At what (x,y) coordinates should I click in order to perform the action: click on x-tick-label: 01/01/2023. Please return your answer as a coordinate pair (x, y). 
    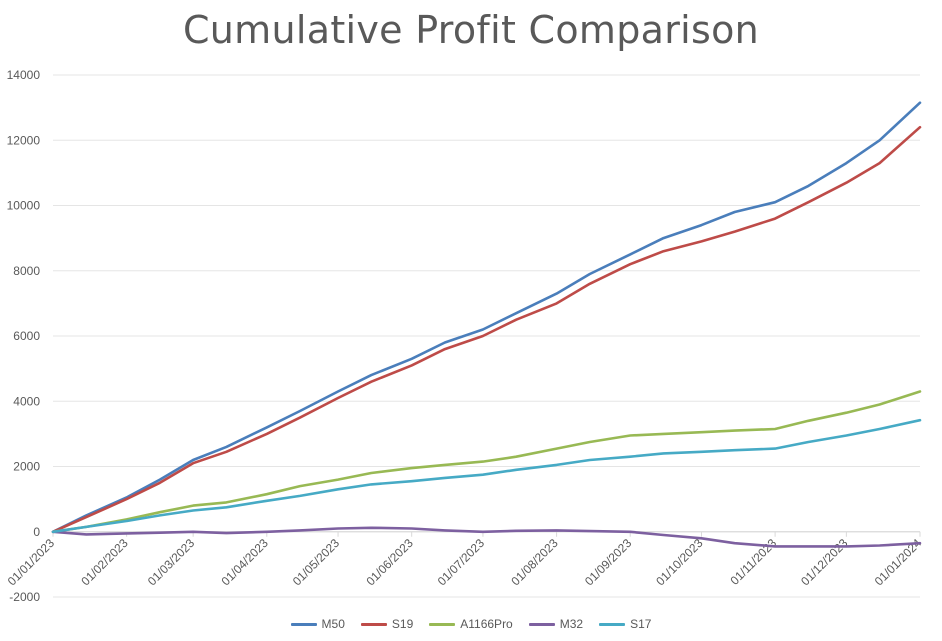
    Looking at the image, I should click on (31, 562).